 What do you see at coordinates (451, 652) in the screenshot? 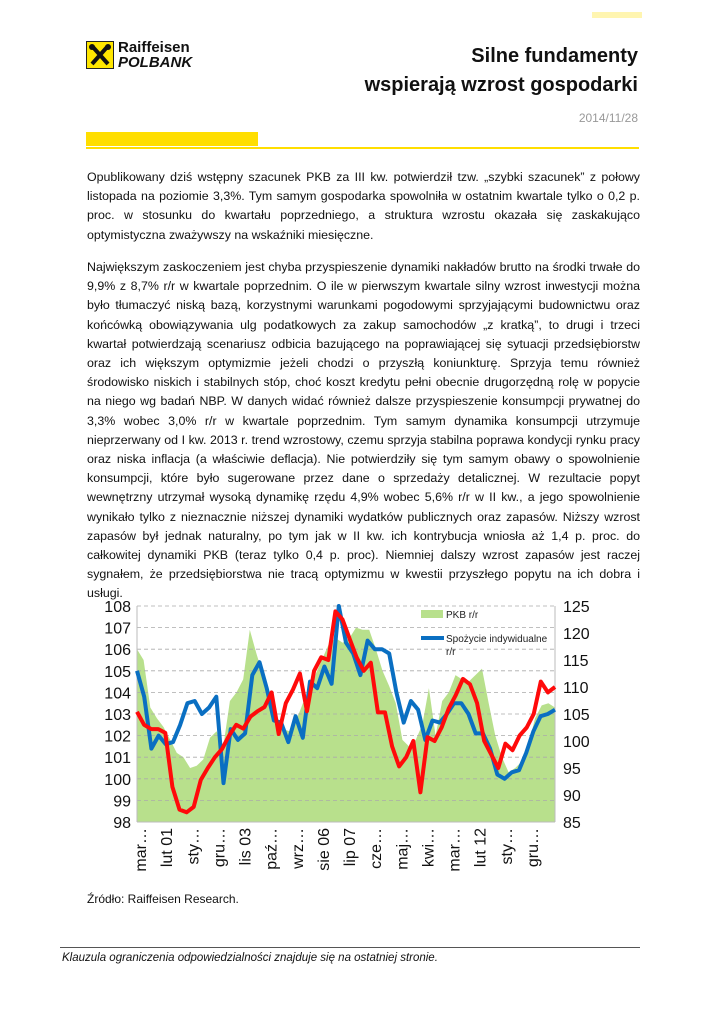
I see `legend-consumption-label-cont: r/r` at bounding box center [451, 652].